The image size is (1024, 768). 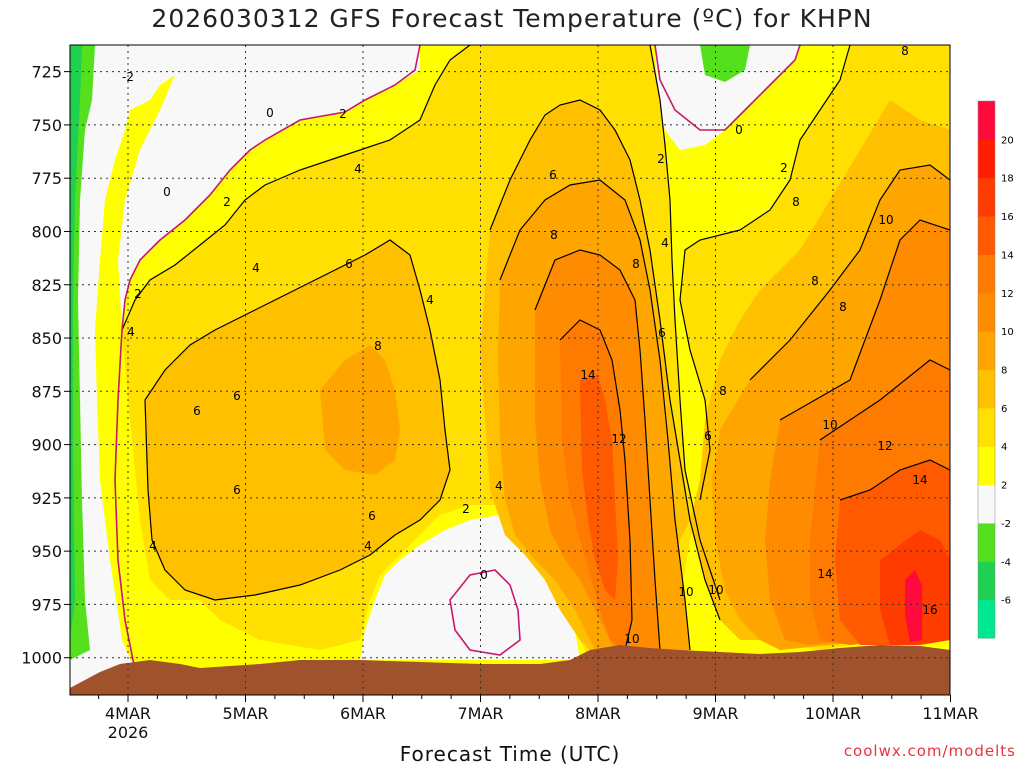 I want to click on colorbar-label: 20, so click(x=1007, y=140).